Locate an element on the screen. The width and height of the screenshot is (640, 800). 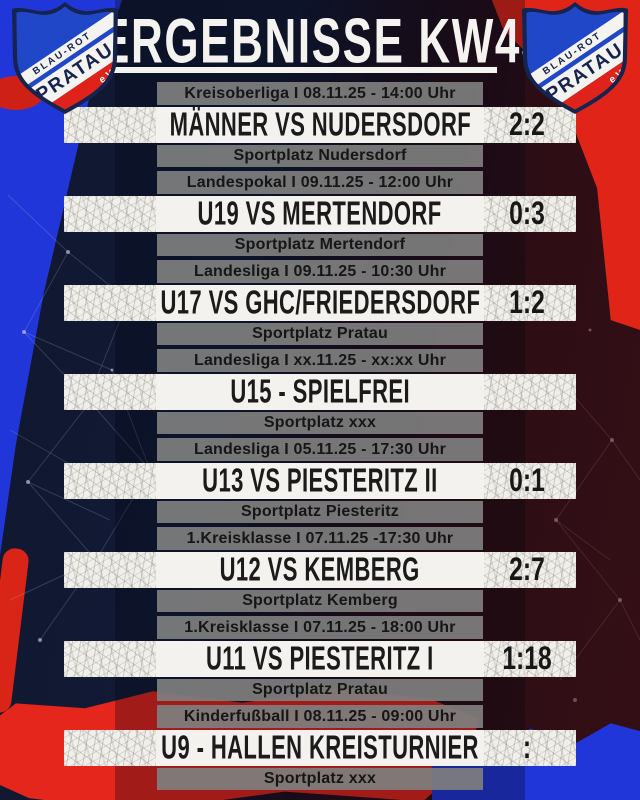
venue-text: Sportplatz Nudersdorf is located at coordinates (320, 155).